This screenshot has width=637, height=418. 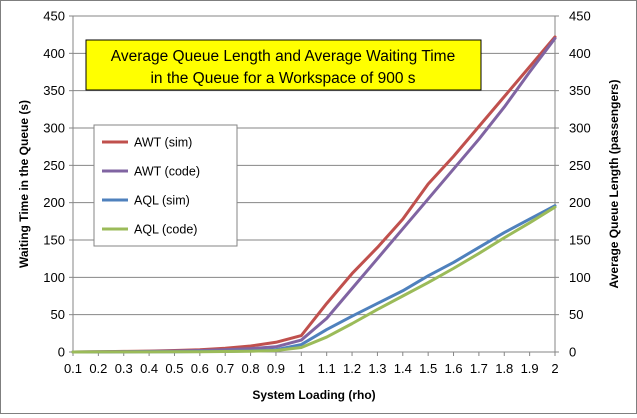 What do you see at coordinates (580, 165) in the screenshot?
I see `y2-tick-label: 250` at bounding box center [580, 165].